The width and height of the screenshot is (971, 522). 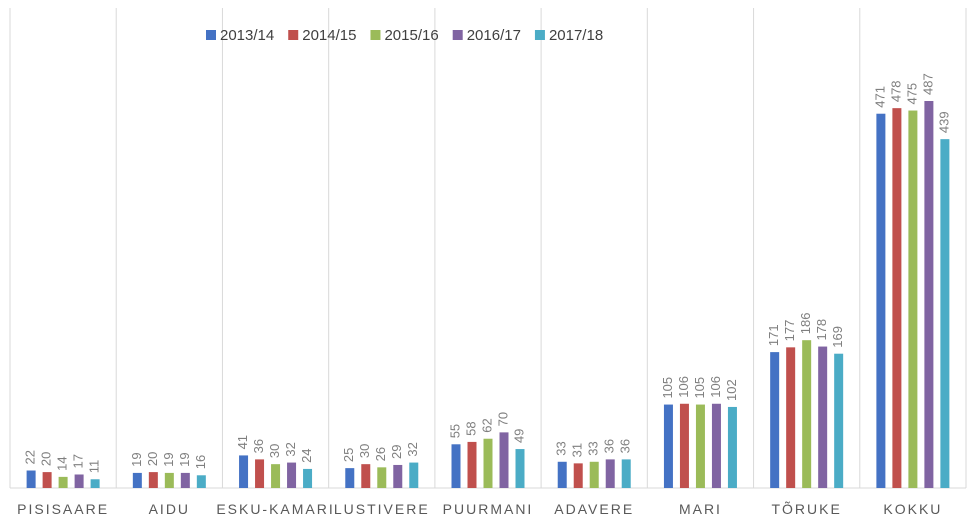 What do you see at coordinates (470, 428) in the screenshot?
I see `data-label: 58` at bounding box center [470, 428].